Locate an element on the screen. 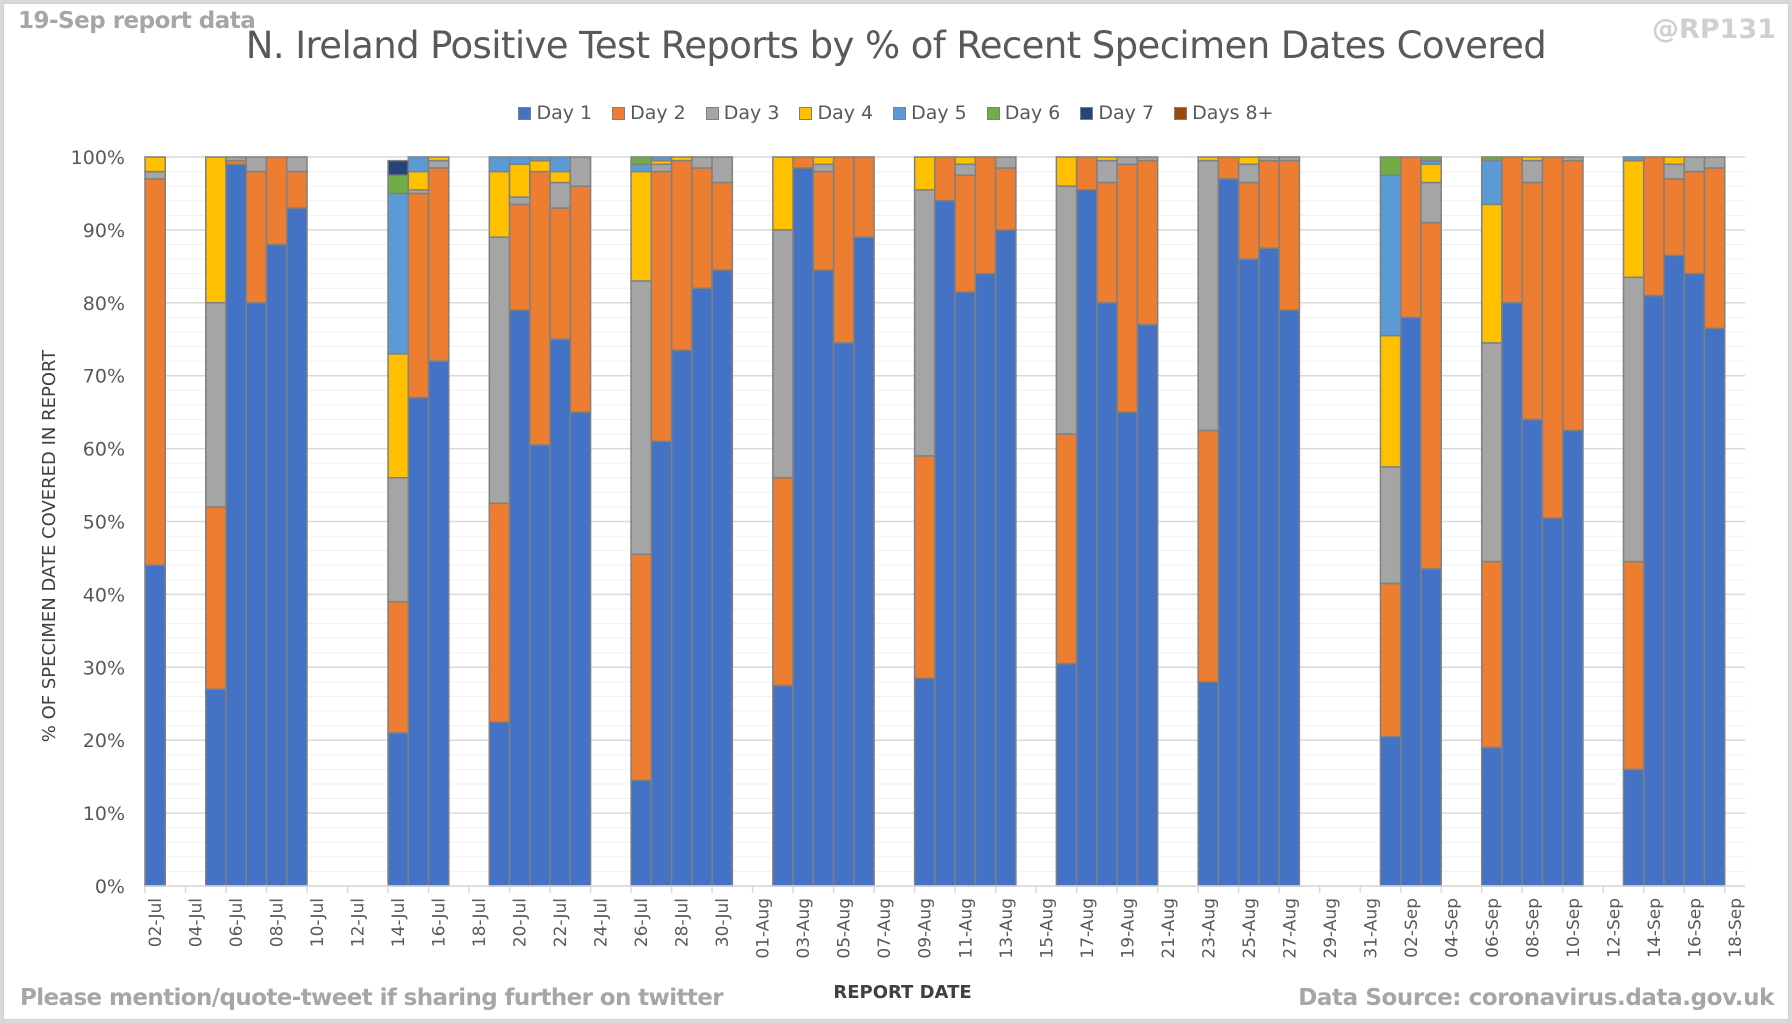 This screenshot has height=1023, width=1792. x-tick-label: 25-Aug is located at coordinates (1250, 928).